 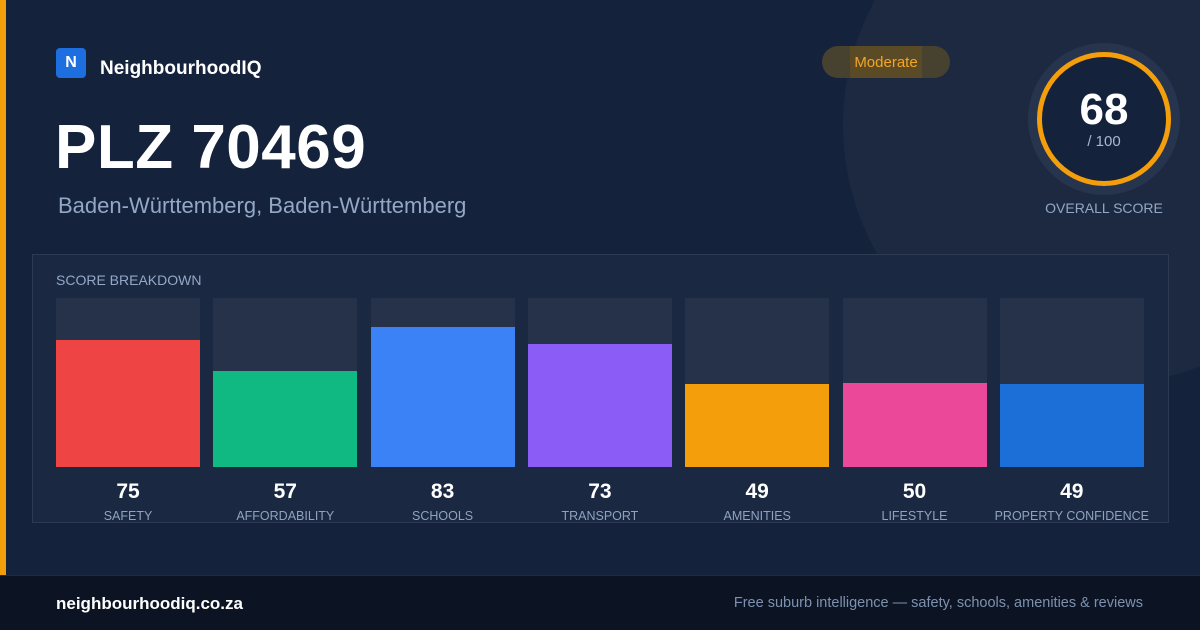 What do you see at coordinates (914, 491) in the screenshot?
I see `bar-value: 50` at bounding box center [914, 491].